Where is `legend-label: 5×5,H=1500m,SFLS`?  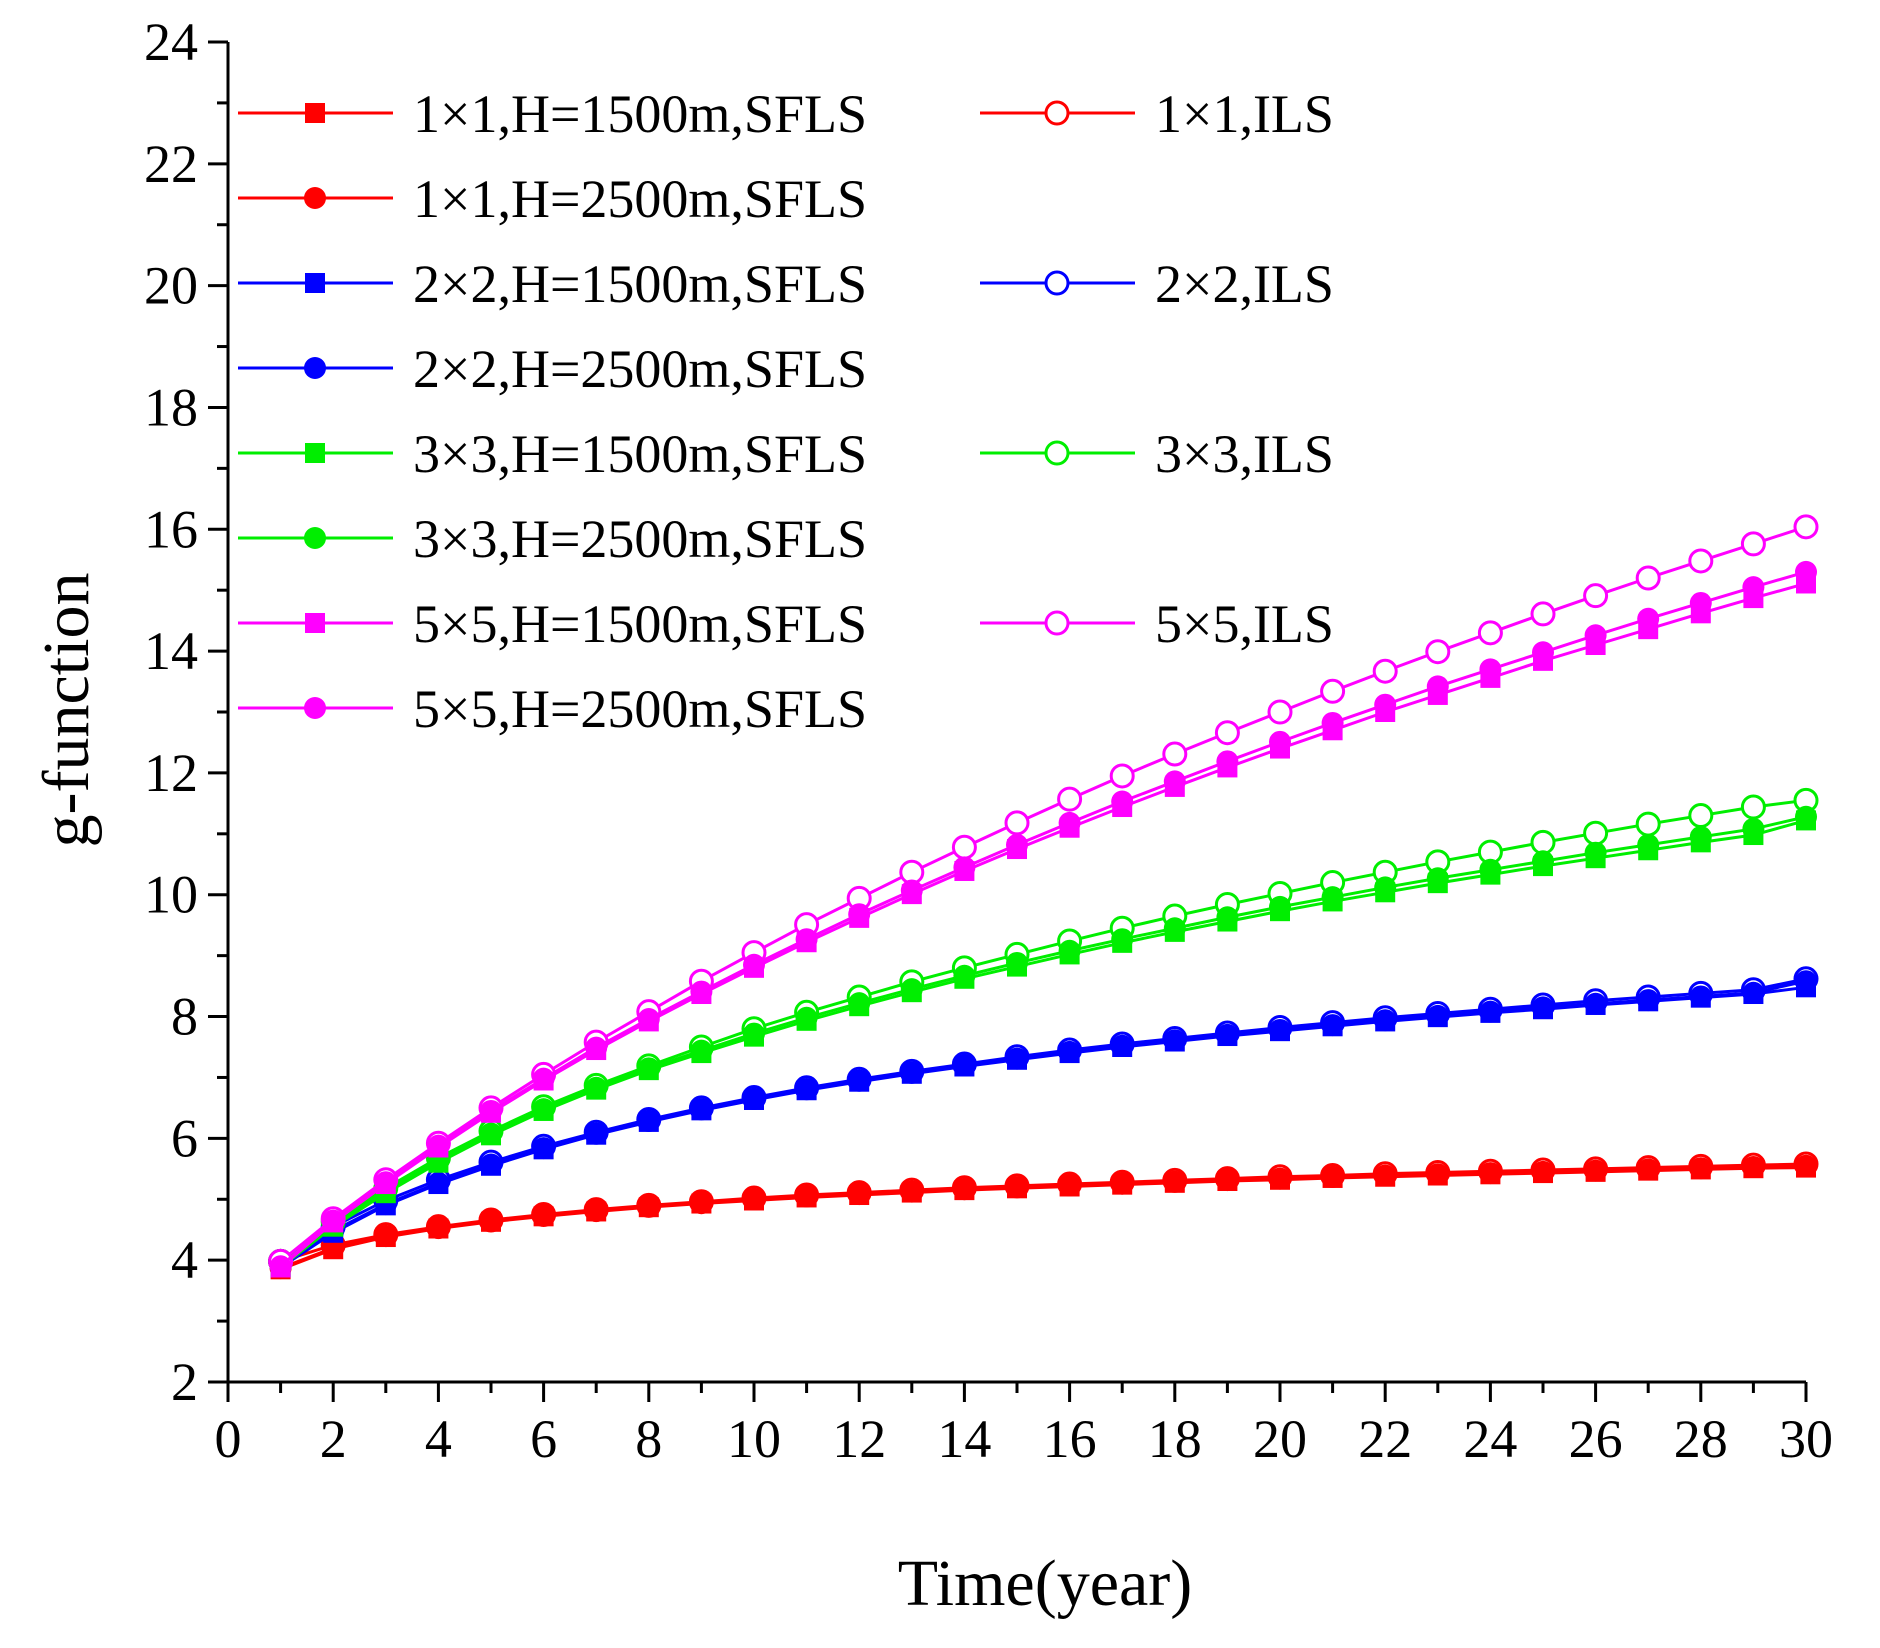
legend-label: 5×5,H=1500m,SFLS is located at coordinates (640, 624).